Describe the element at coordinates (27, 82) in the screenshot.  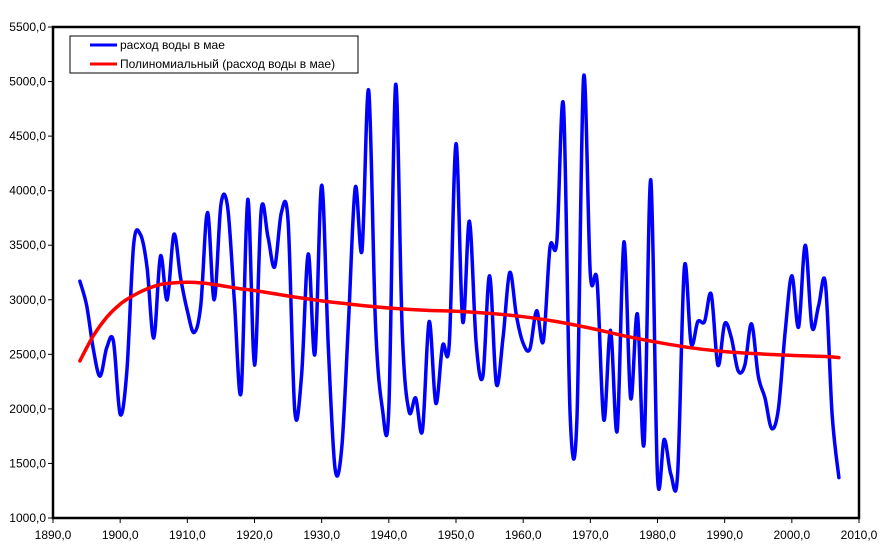
I see `y-tick-label: 5000,0` at that location.